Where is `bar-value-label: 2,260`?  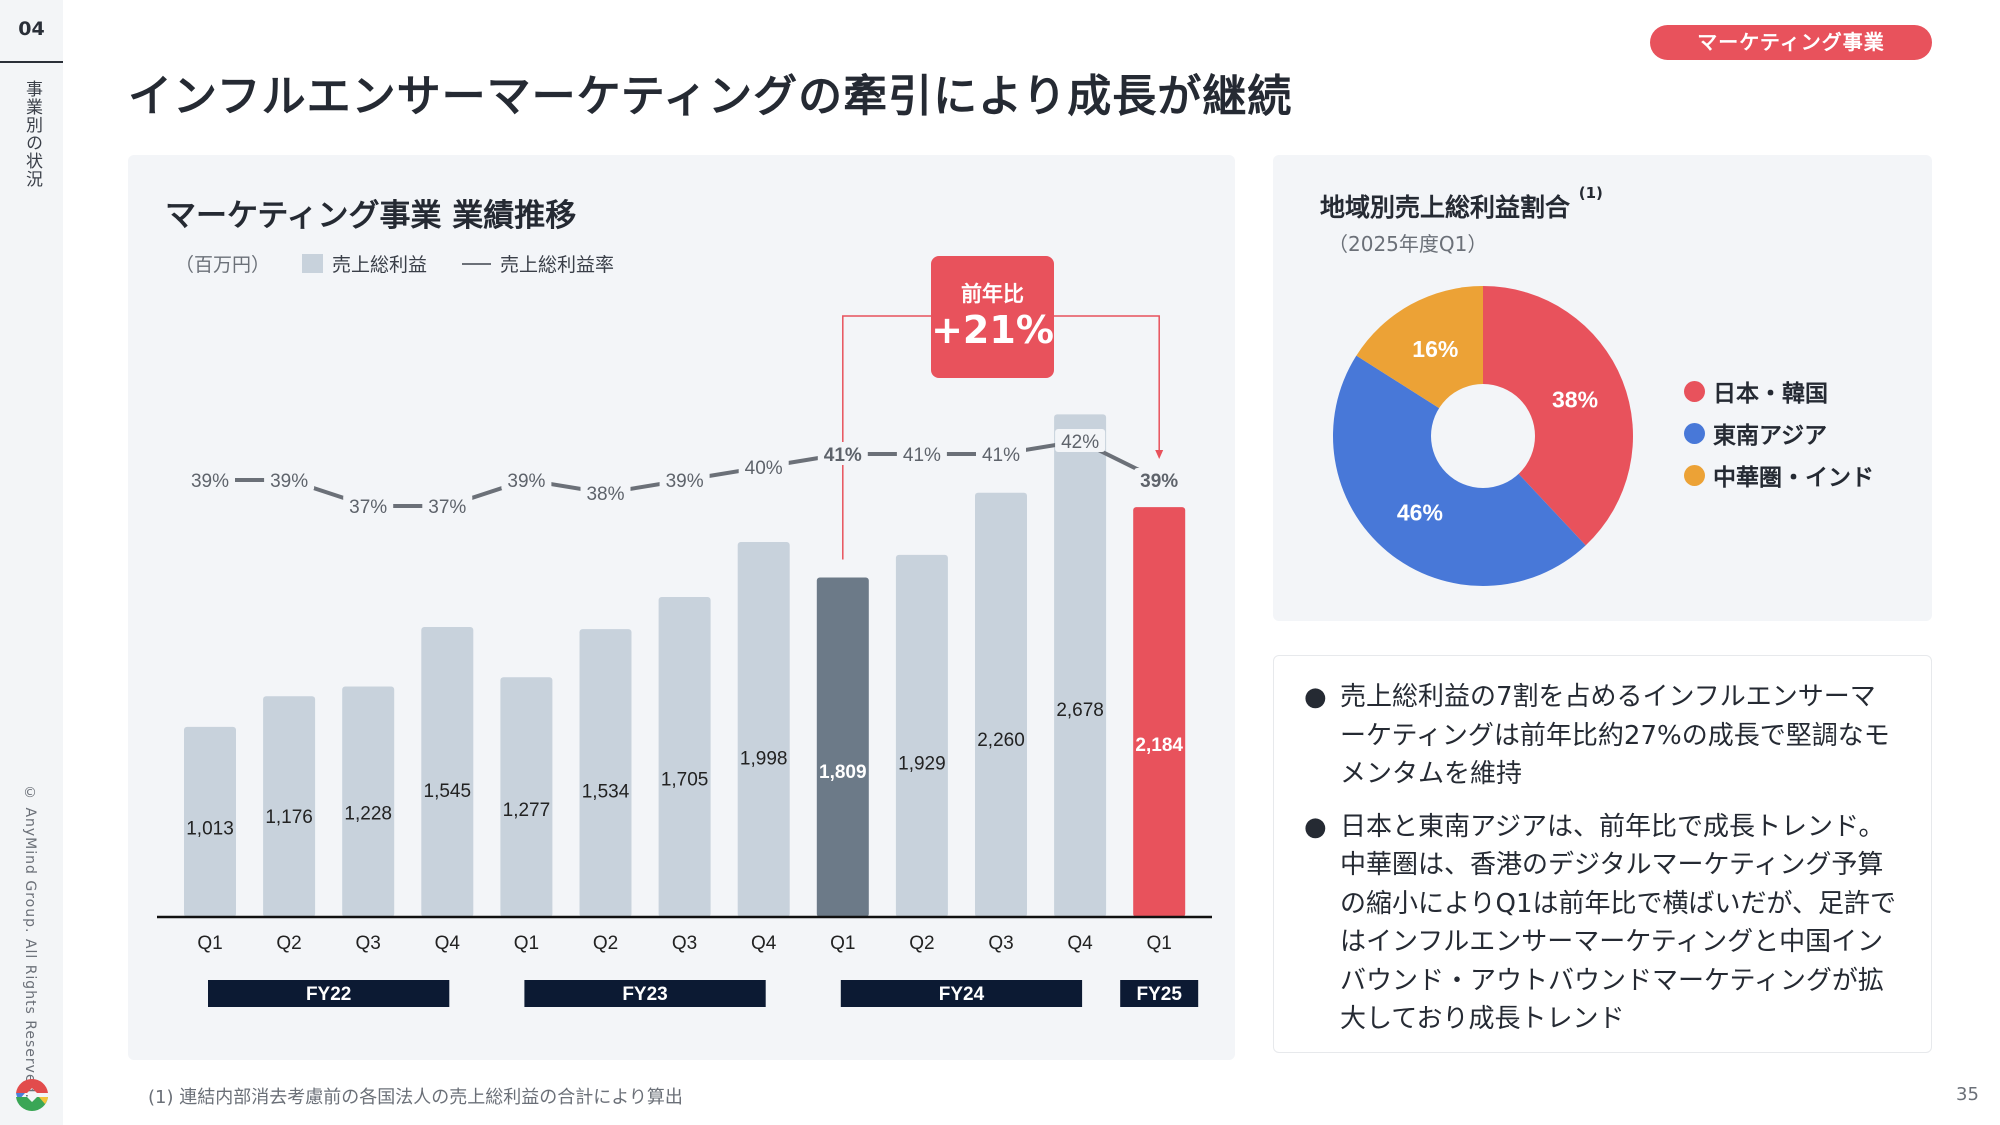
bar-value-label: 2,260 is located at coordinates (1001, 740).